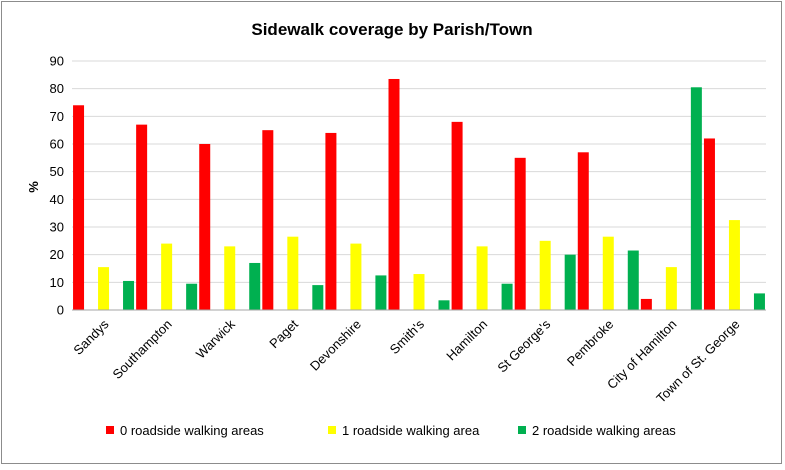 This screenshot has width=785, height=470. I want to click on y-axis-label: %, so click(33, 187).